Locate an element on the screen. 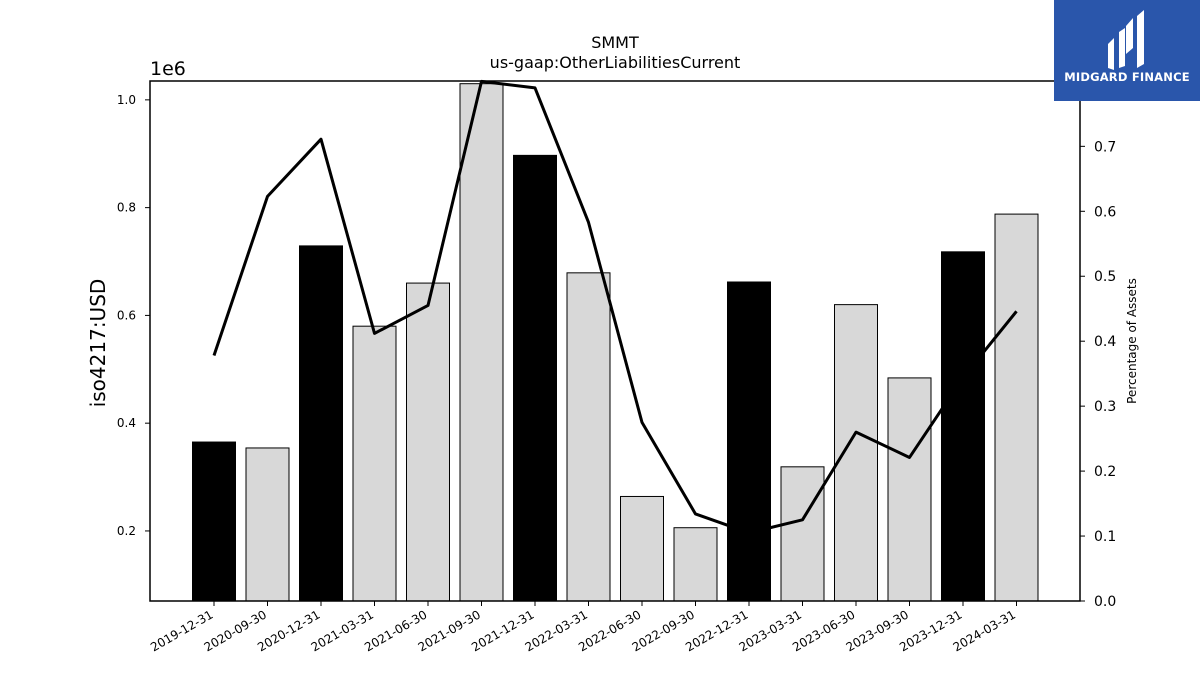  y-tick-label: 0.4 is located at coordinates (126, 423).